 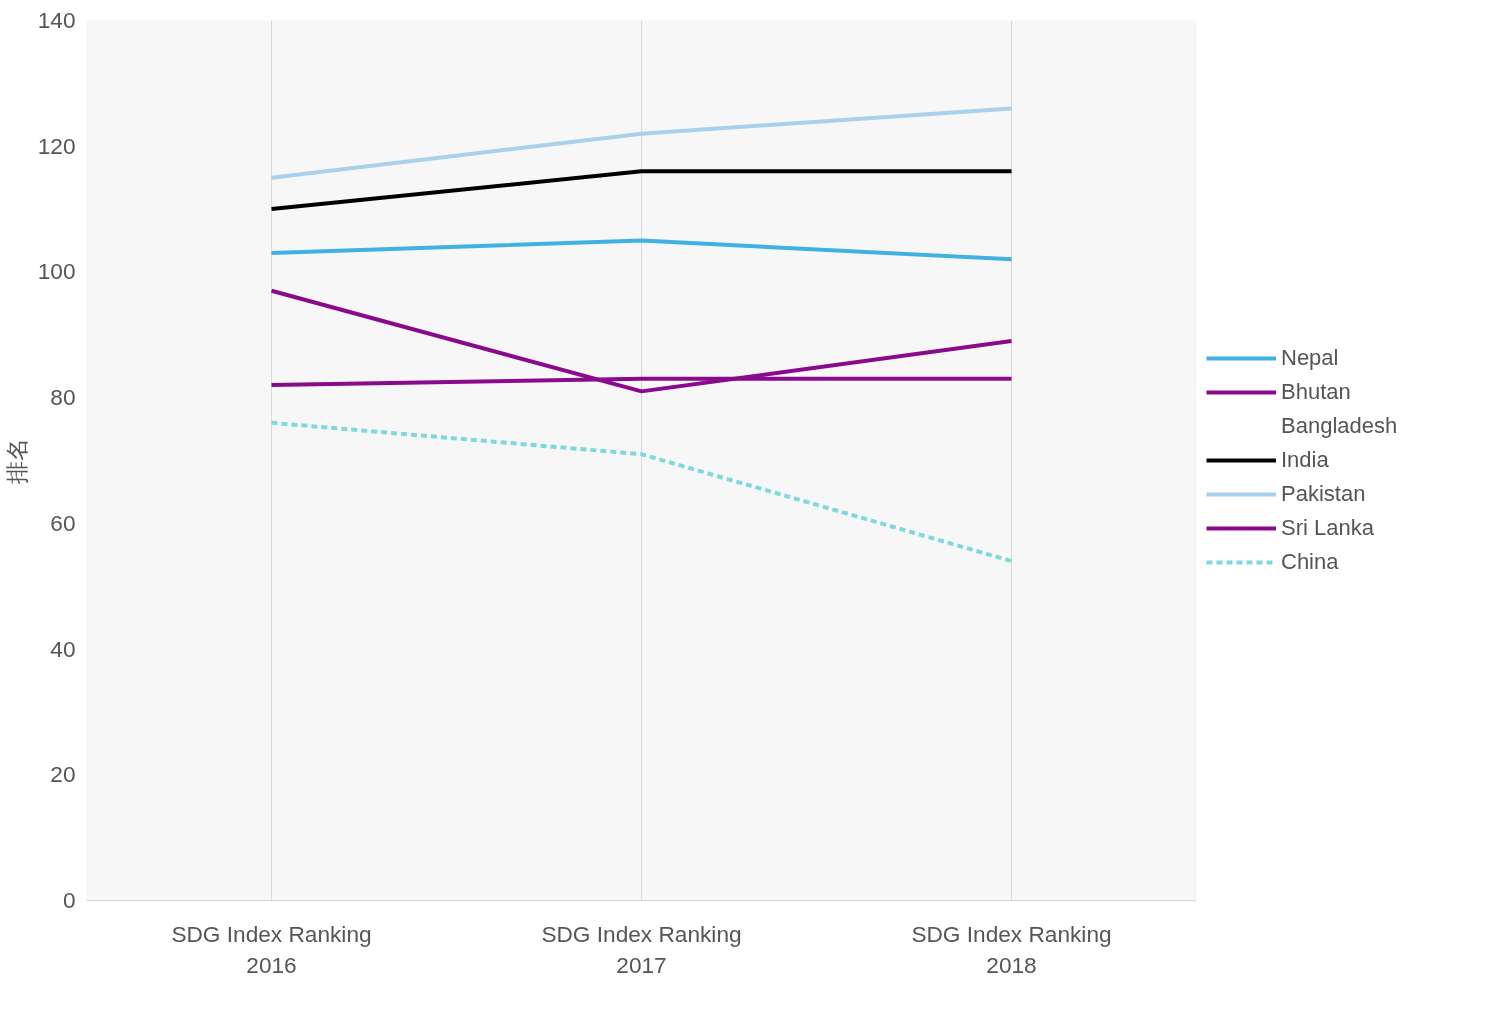 What do you see at coordinates (1310, 358) in the screenshot?
I see `legend-label: Nepal` at bounding box center [1310, 358].